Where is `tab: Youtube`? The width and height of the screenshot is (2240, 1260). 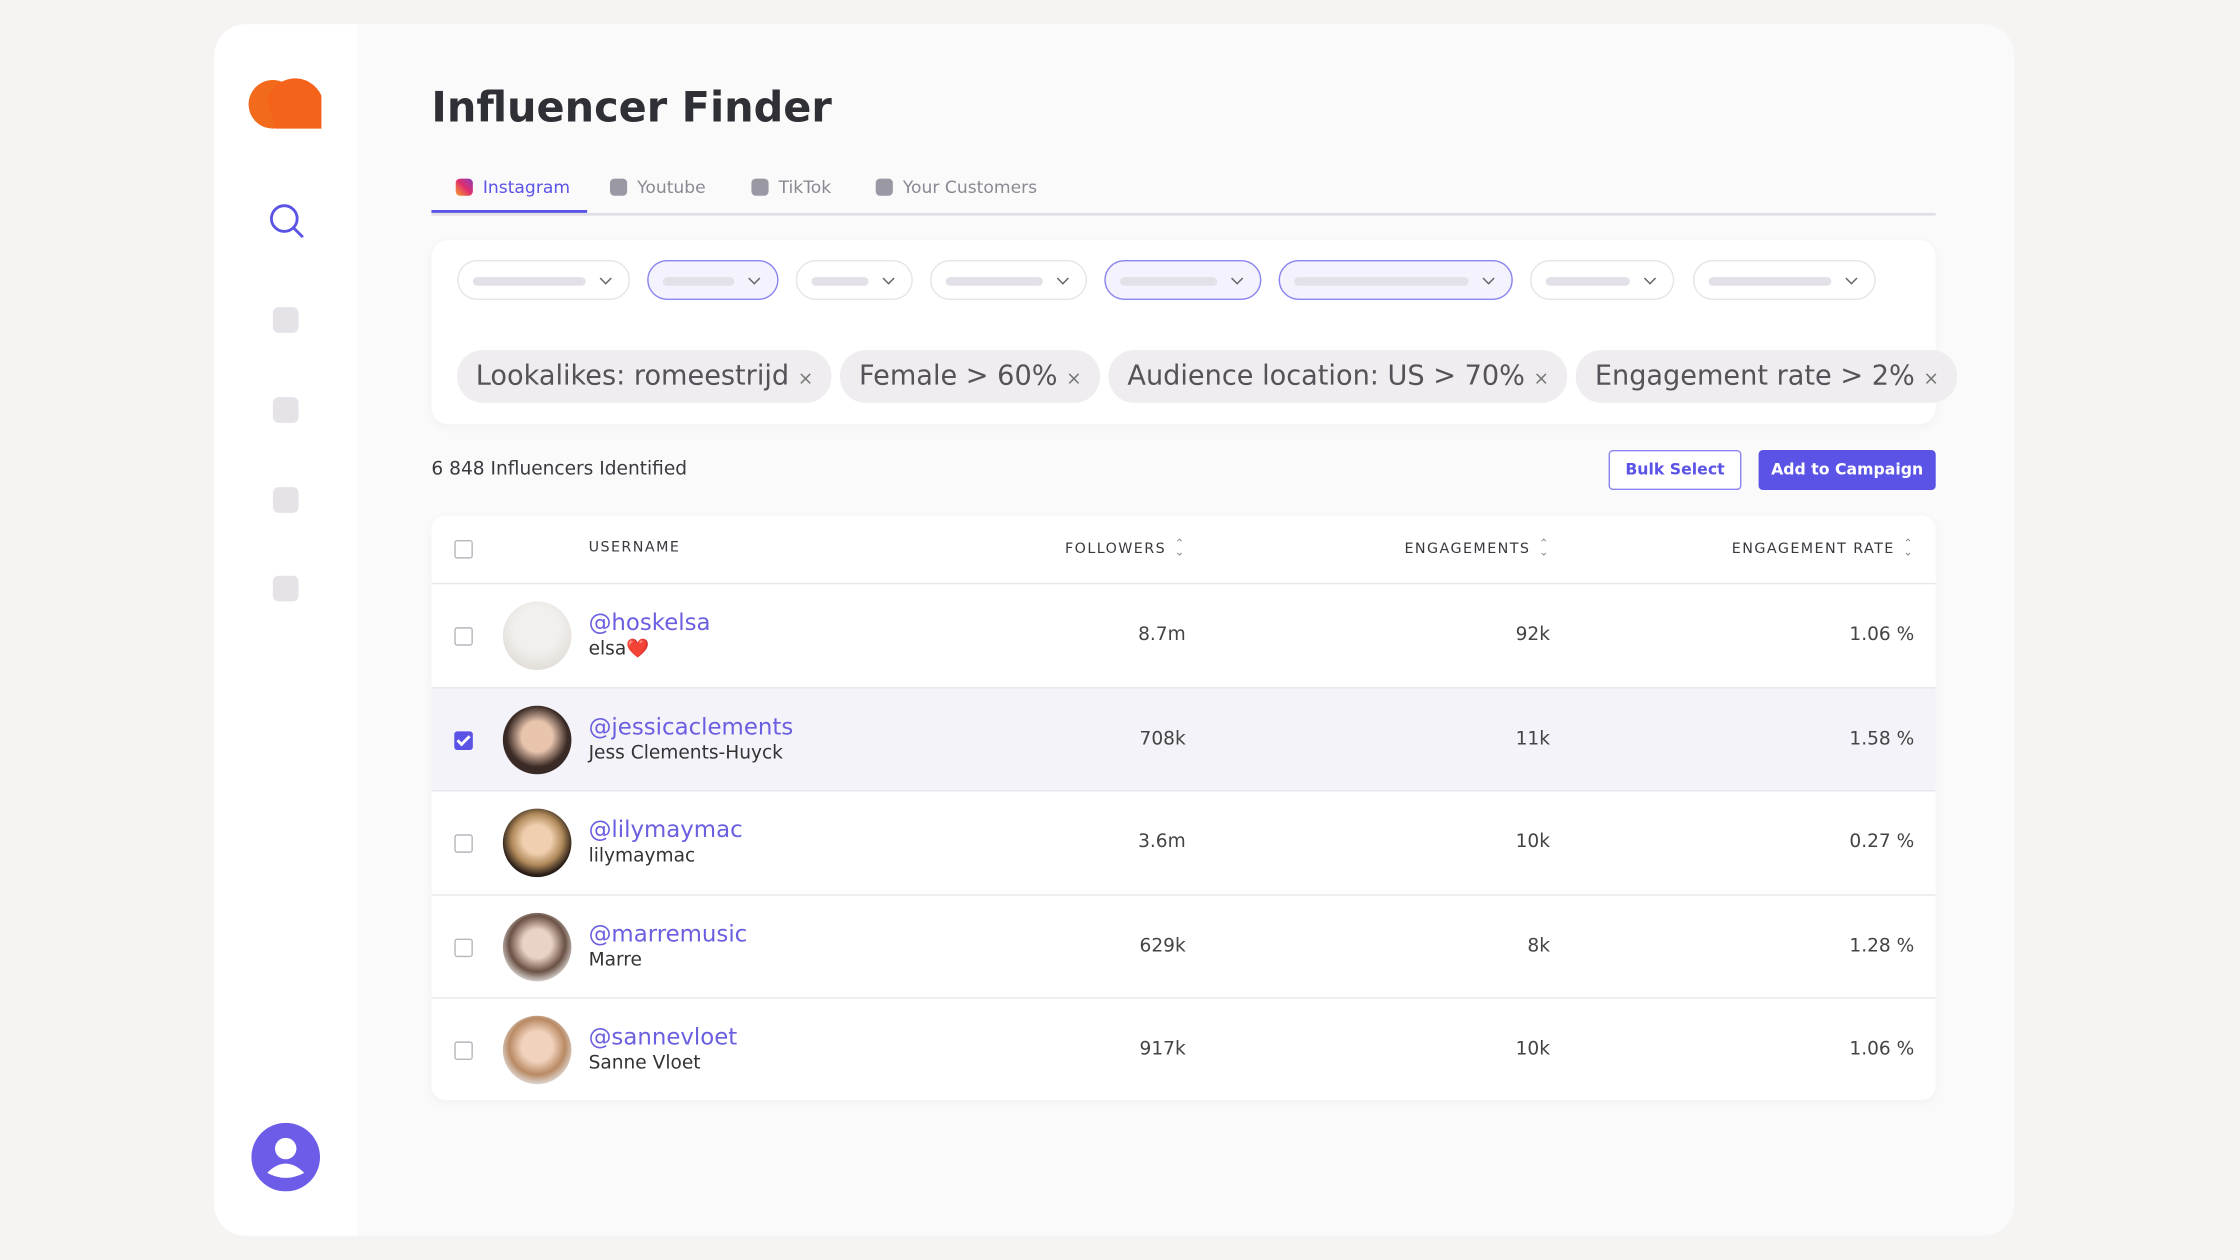 tab: Youtube is located at coordinates (657, 187).